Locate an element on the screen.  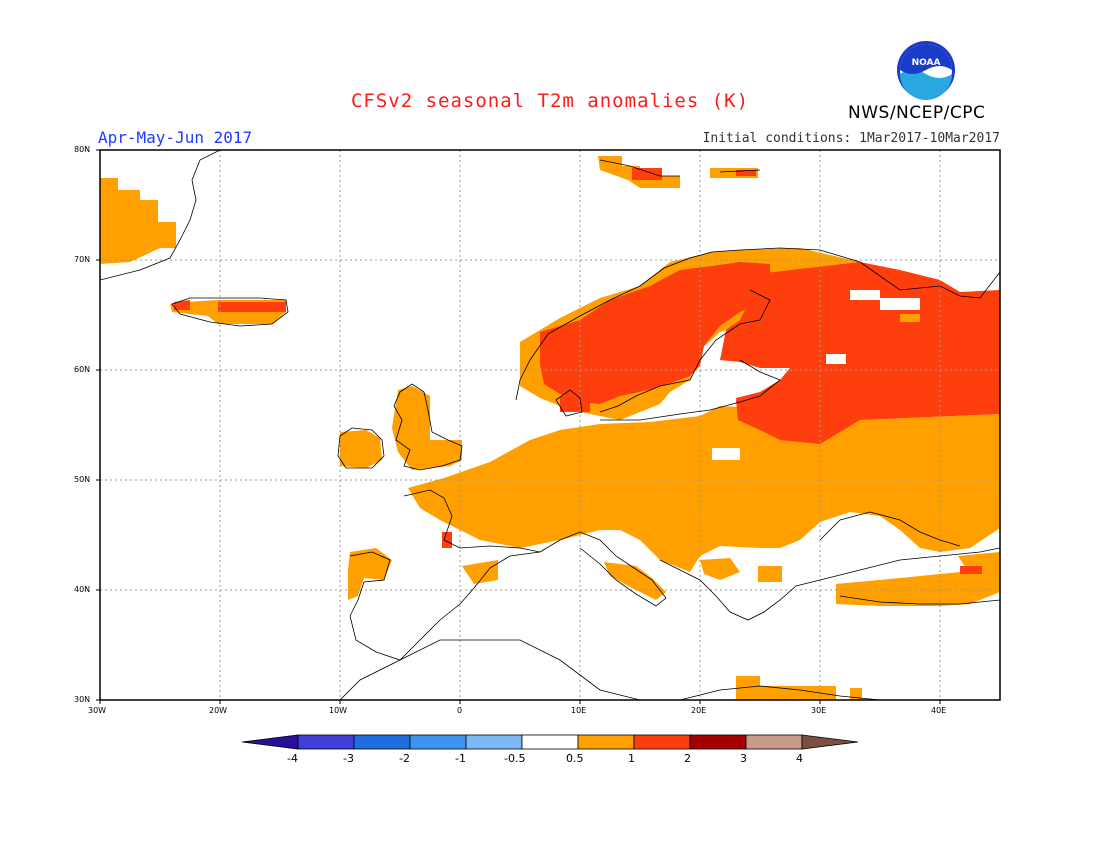
anomaly-iberia is located at coordinates (370, 574).